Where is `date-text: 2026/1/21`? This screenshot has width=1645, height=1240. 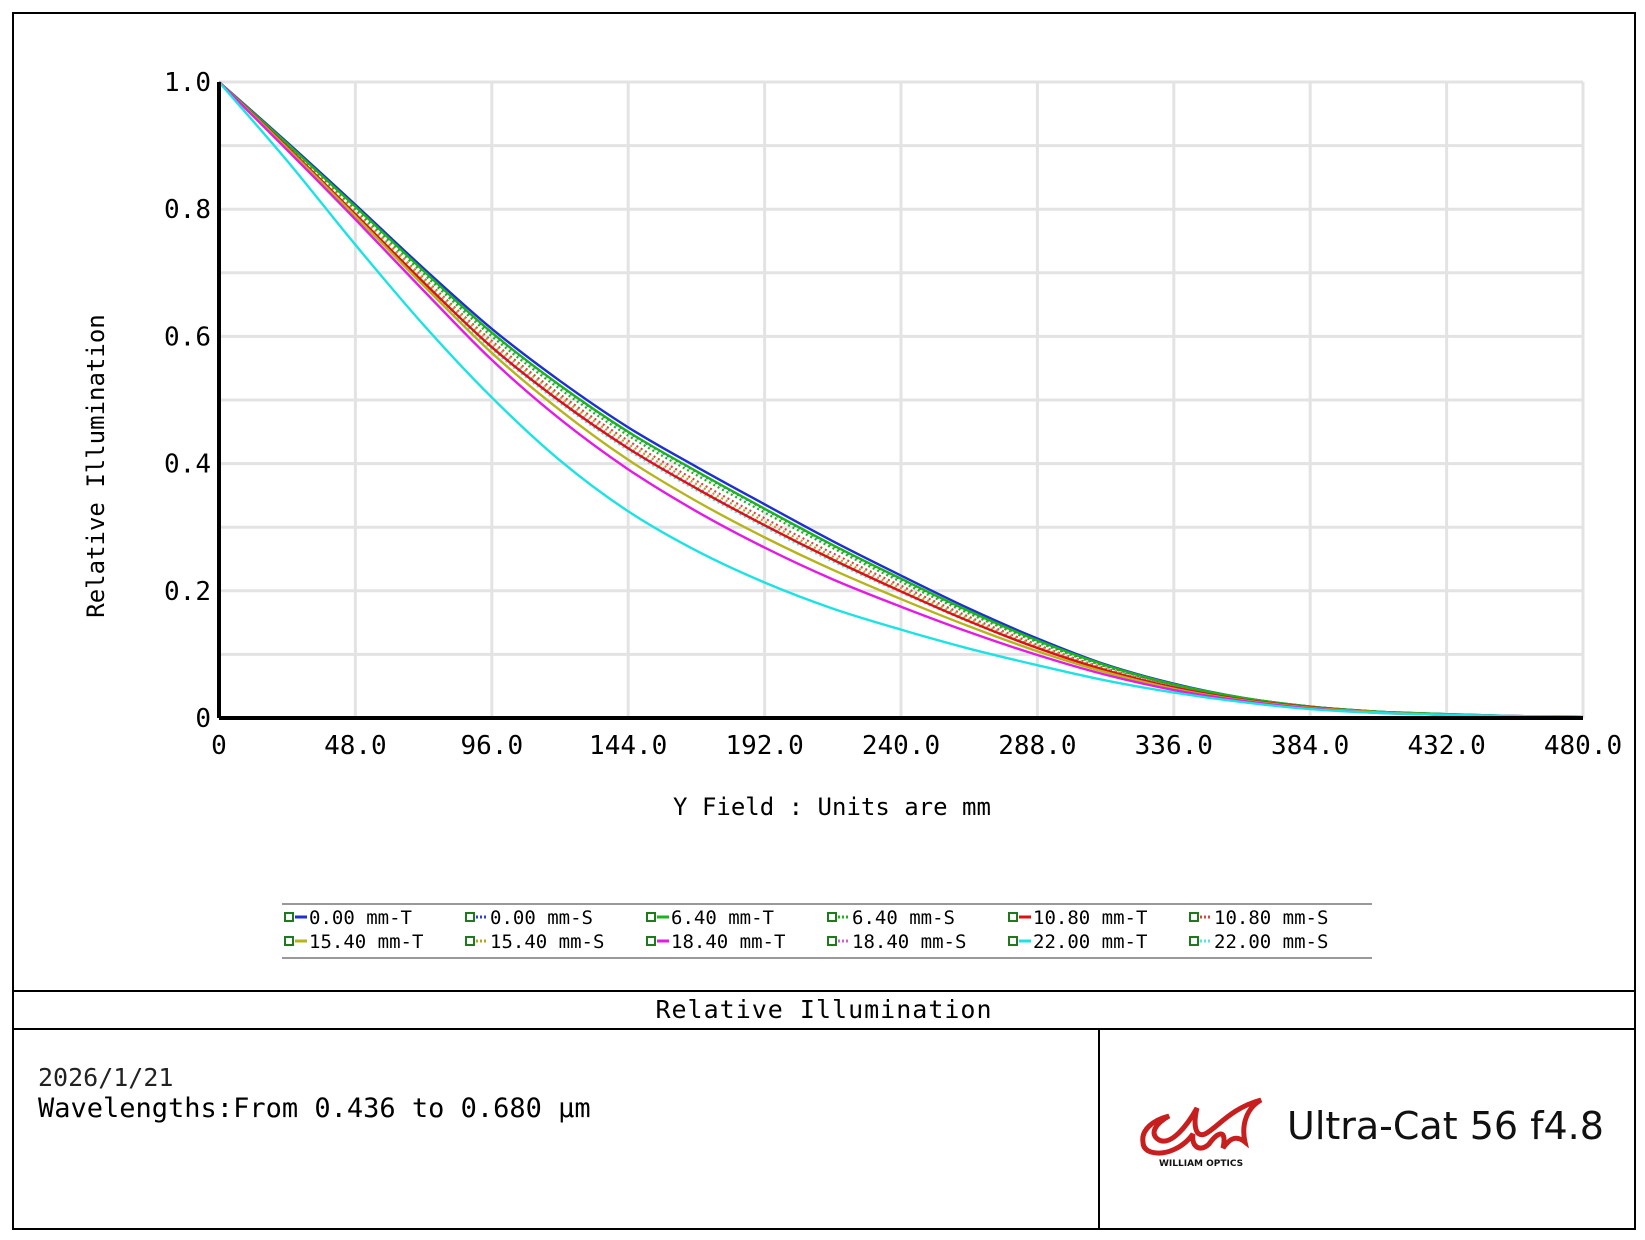
date-text: 2026/1/21 is located at coordinates (106, 1077).